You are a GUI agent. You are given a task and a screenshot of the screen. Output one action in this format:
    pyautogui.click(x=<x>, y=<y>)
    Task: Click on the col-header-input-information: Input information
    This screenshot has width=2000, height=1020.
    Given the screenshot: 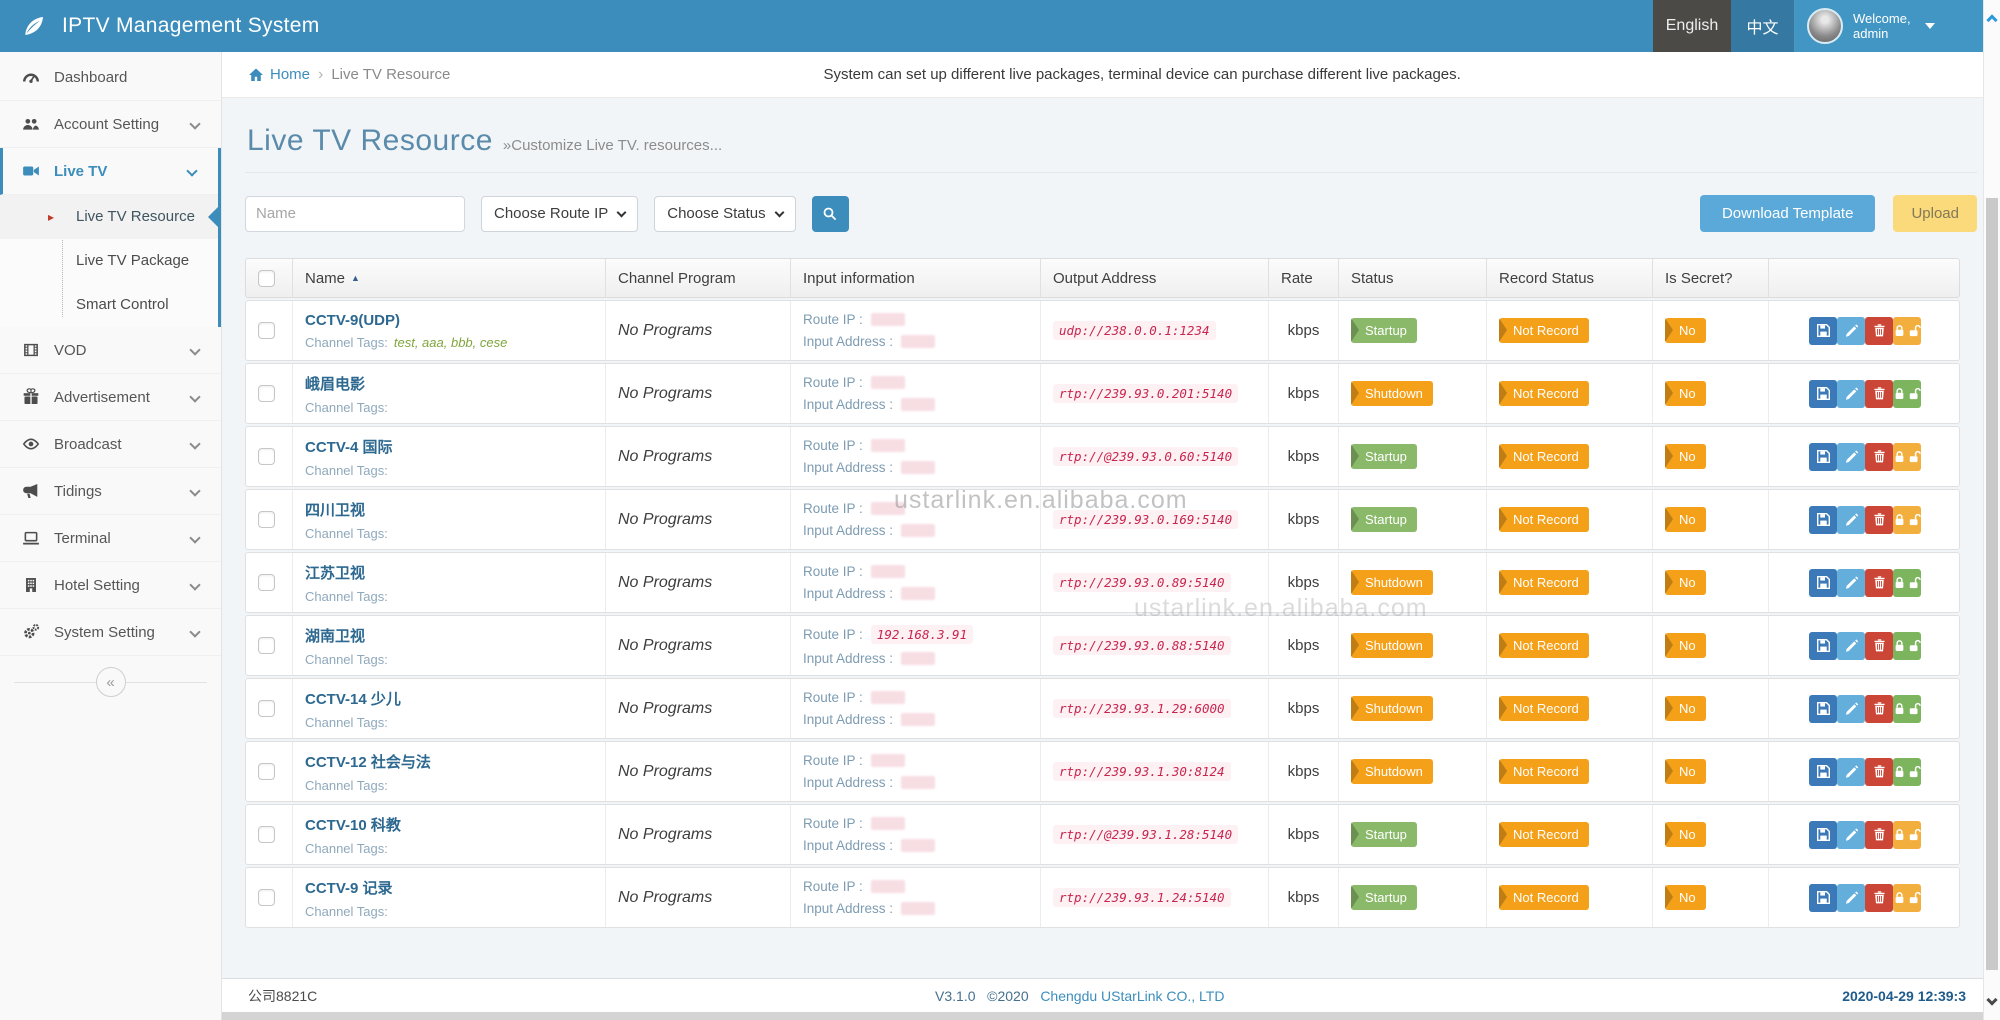 What is the action you would take?
    pyautogui.click(x=916, y=278)
    